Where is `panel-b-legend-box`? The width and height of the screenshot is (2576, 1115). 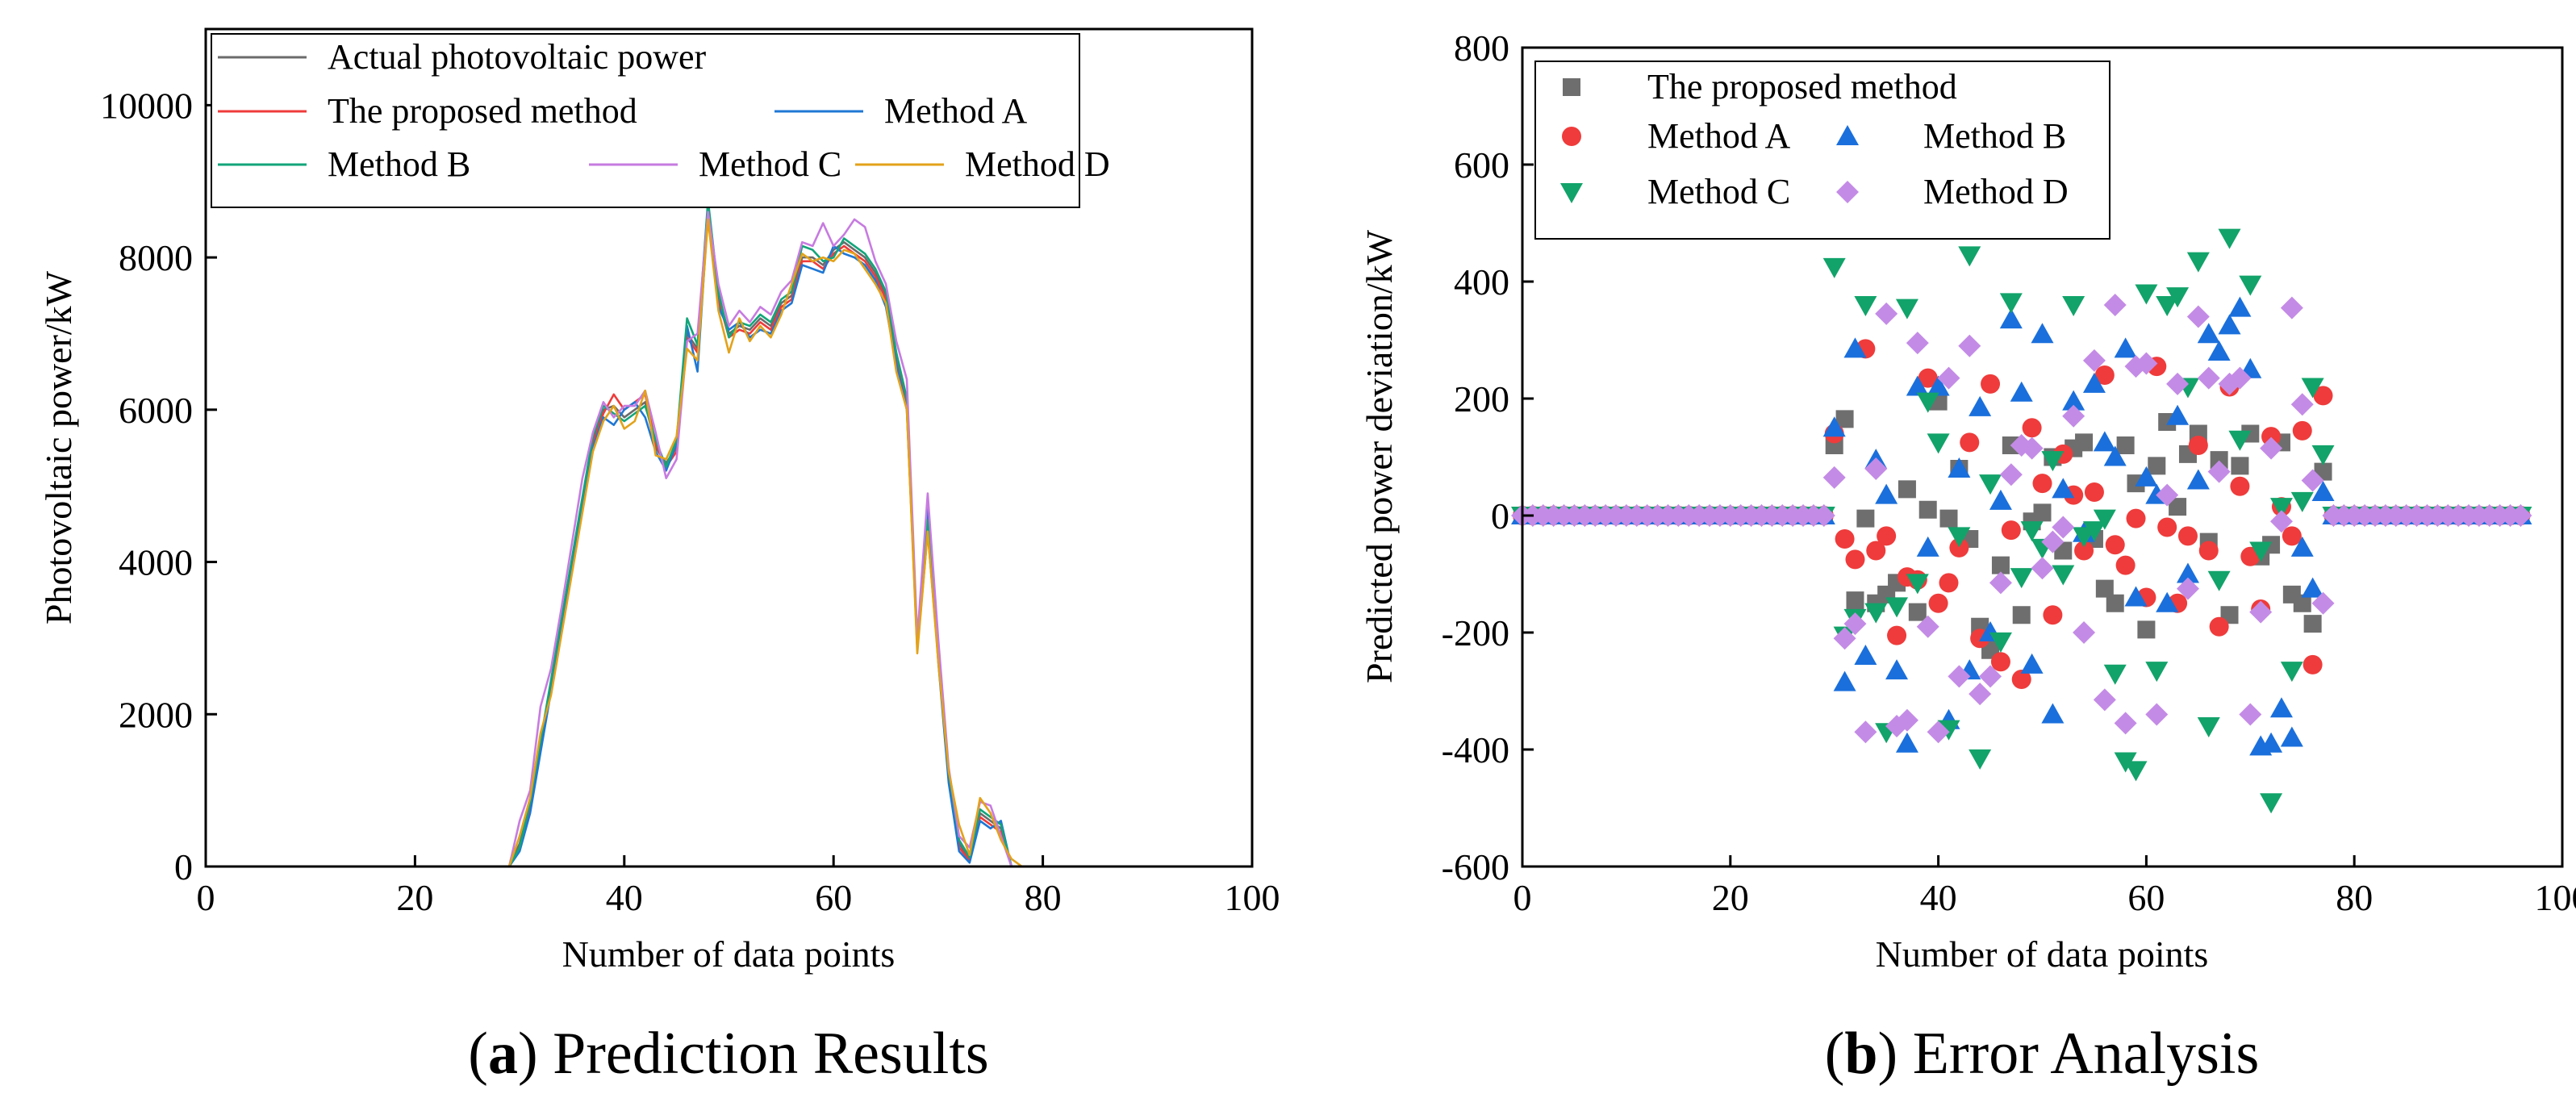 panel-b-legend-box is located at coordinates (1822, 150).